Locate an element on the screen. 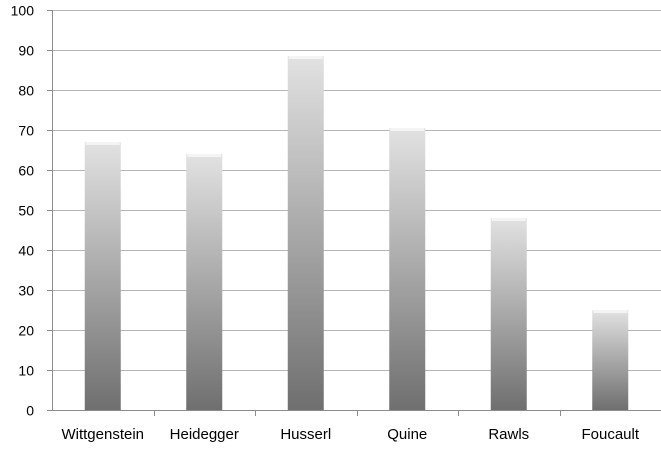 The height and width of the screenshot is (451, 661). bar-quine is located at coordinates (407, 269).